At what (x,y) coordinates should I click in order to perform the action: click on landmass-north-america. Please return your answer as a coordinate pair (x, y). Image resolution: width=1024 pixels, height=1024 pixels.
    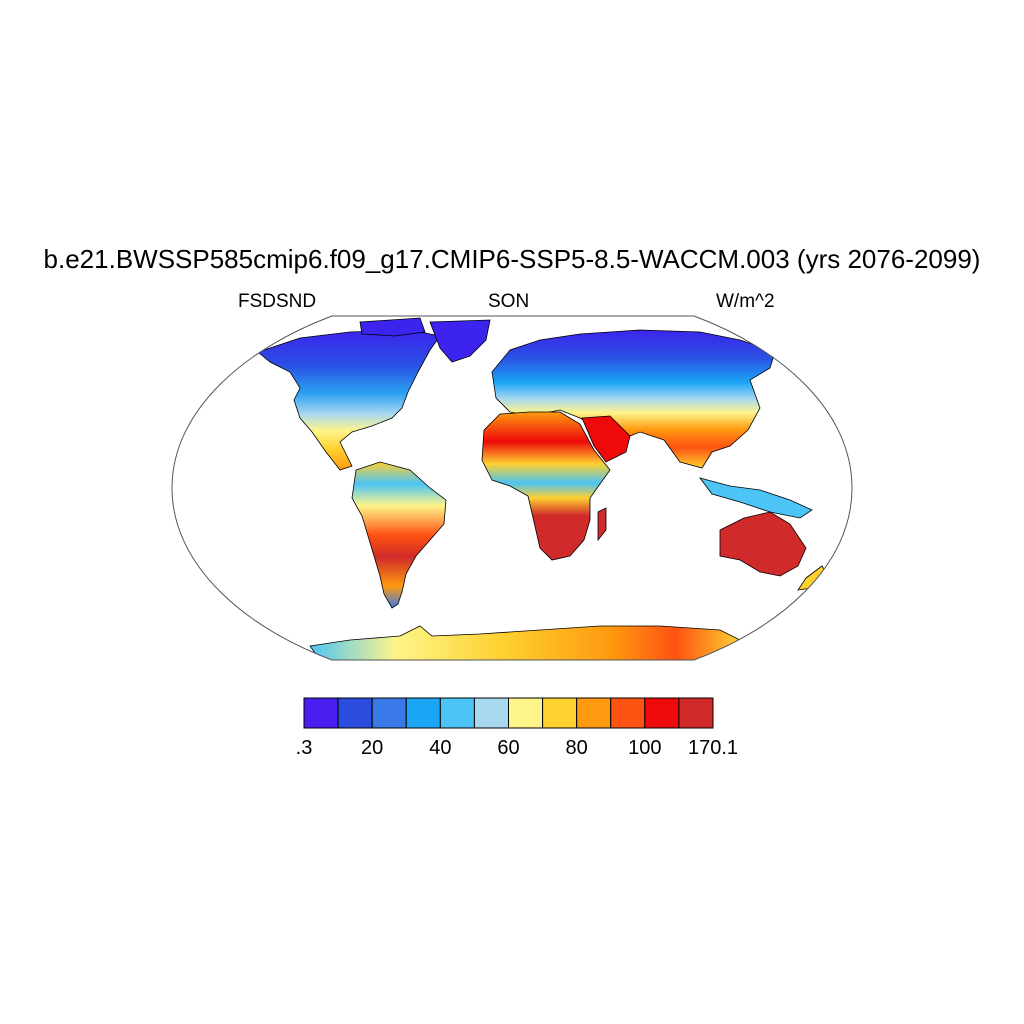
    Looking at the image, I should click on (349, 400).